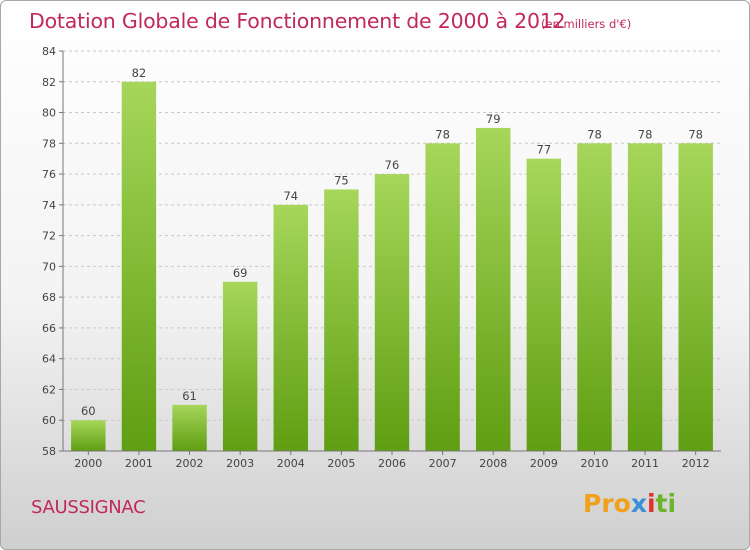 The width and height of the screenshot is (750, 550). Describe the element at coordinates (49, 420) in the screenshot. I see `y-tick-label: 60` at that location.